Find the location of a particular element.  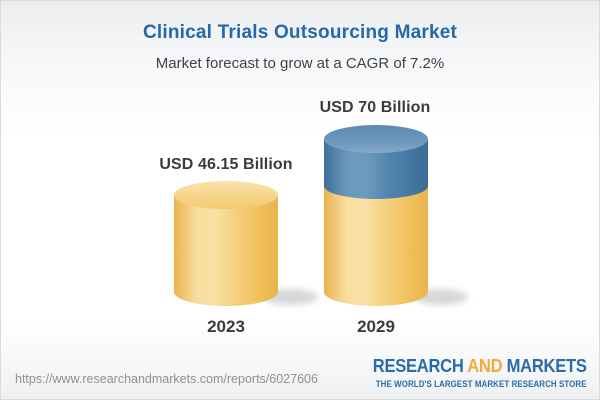

bar-2023-top is located at coordinates (226, 195).